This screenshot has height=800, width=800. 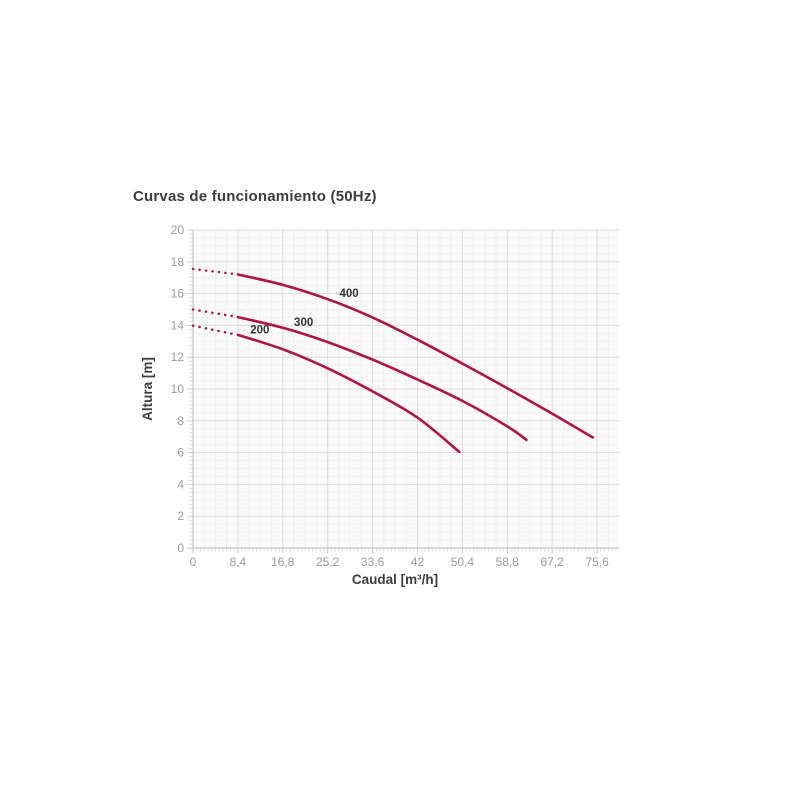 I want to click on curve-200: 200, so click(x=326, y=389).